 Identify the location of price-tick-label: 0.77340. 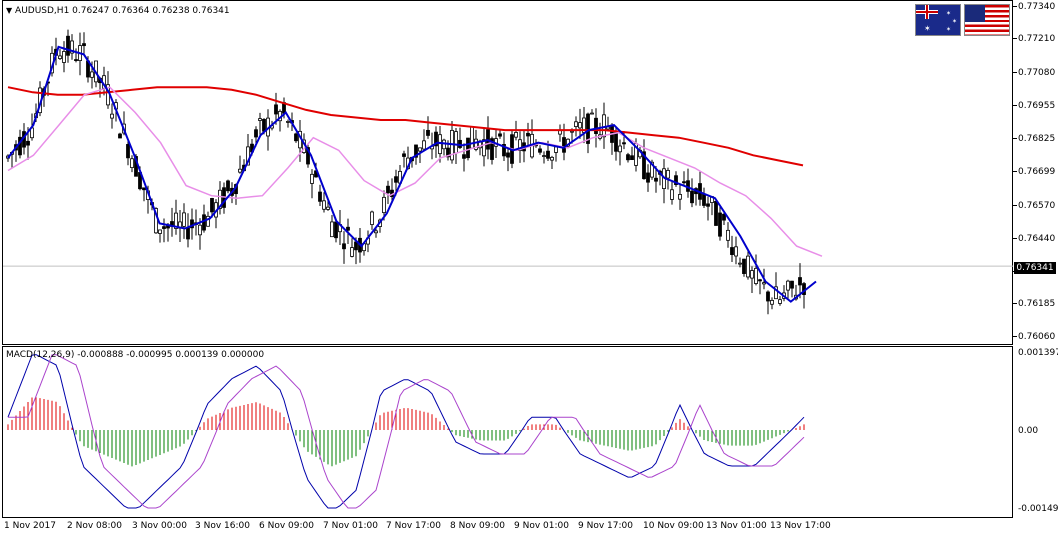
(1037, 7).